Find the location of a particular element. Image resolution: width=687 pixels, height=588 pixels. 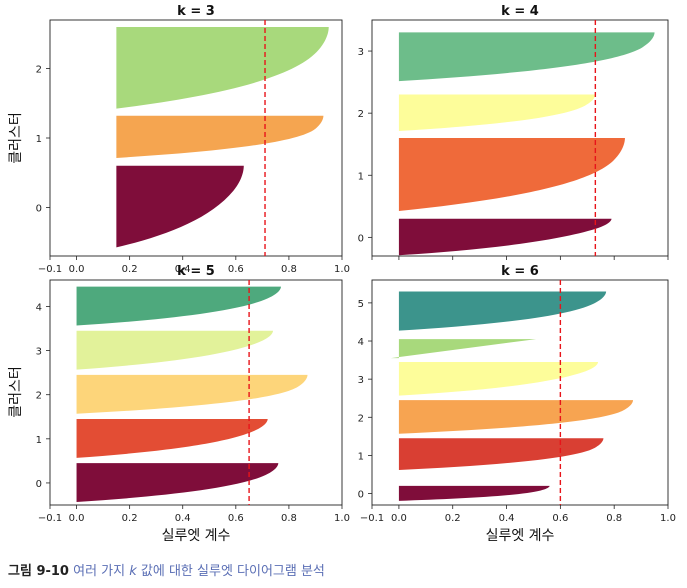

caption-k: k is located at coordinates (133, 571).